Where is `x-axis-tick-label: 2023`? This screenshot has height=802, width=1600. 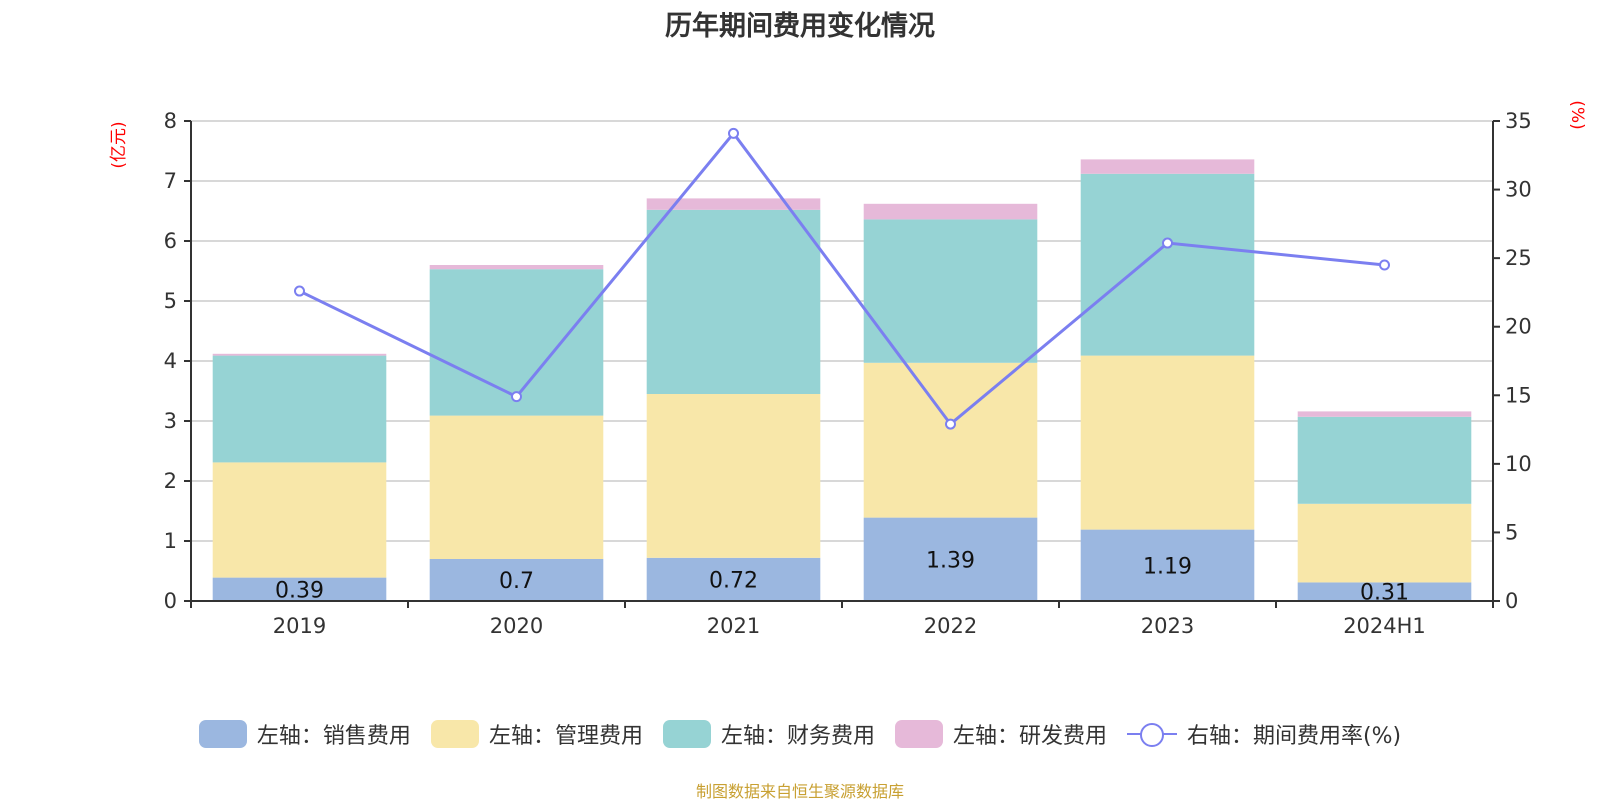 x-axis-tick-label: 2023 is located at coordinates (1167, 626).